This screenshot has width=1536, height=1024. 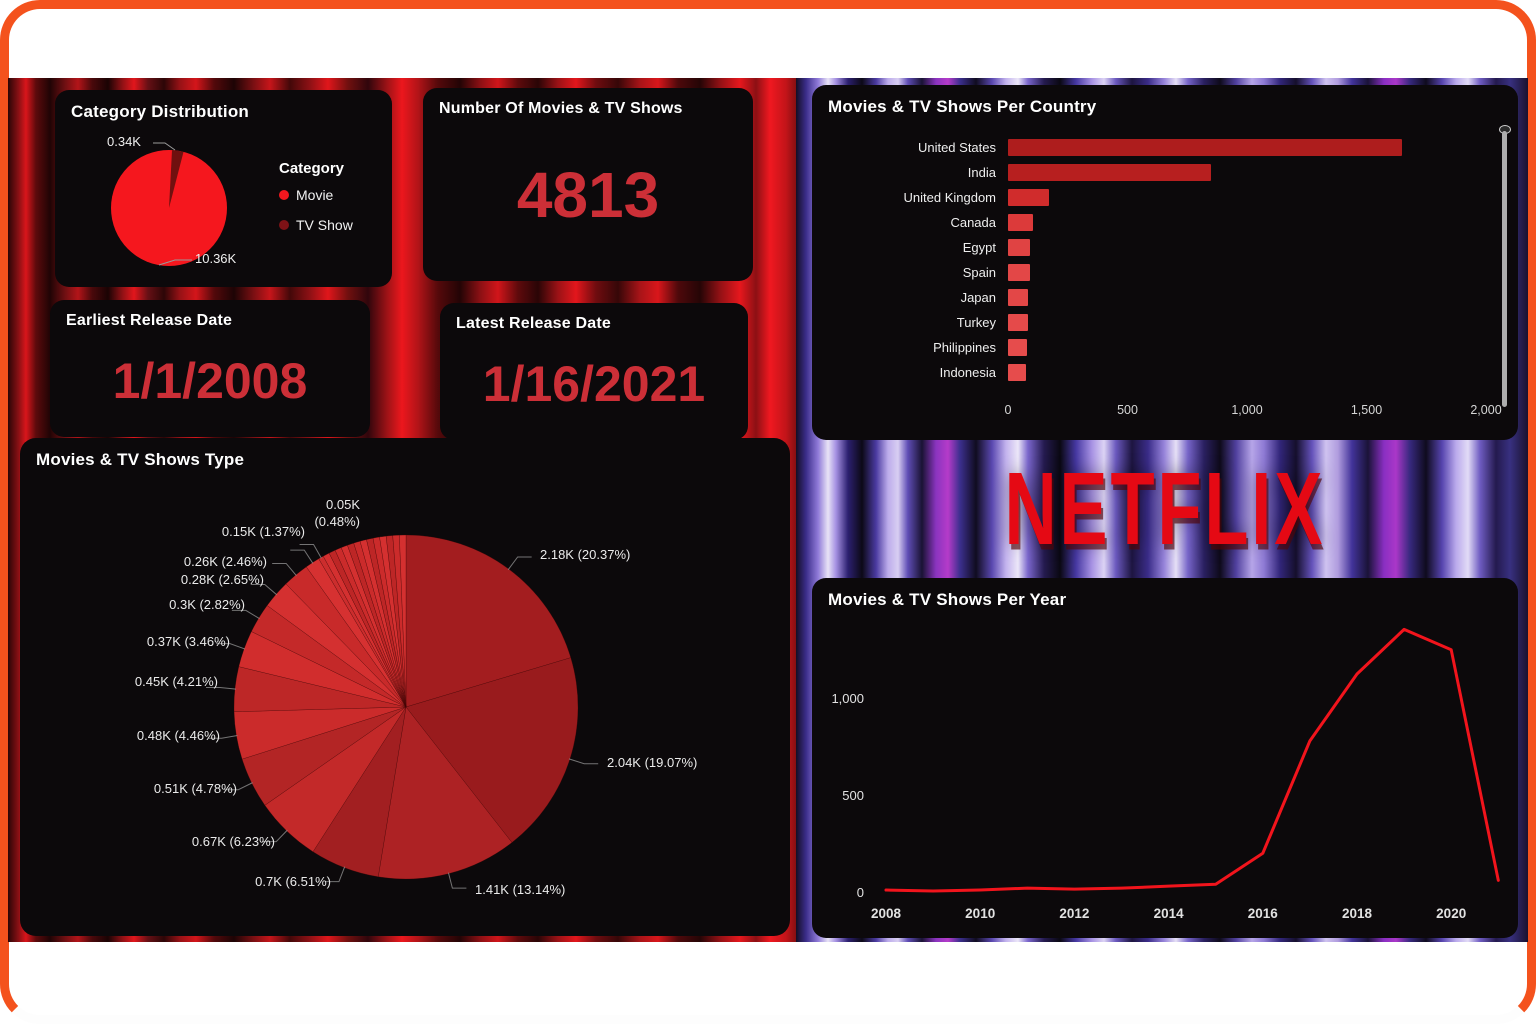 I want to click on bar-category-label: Japan, so click(x=978, y=297).